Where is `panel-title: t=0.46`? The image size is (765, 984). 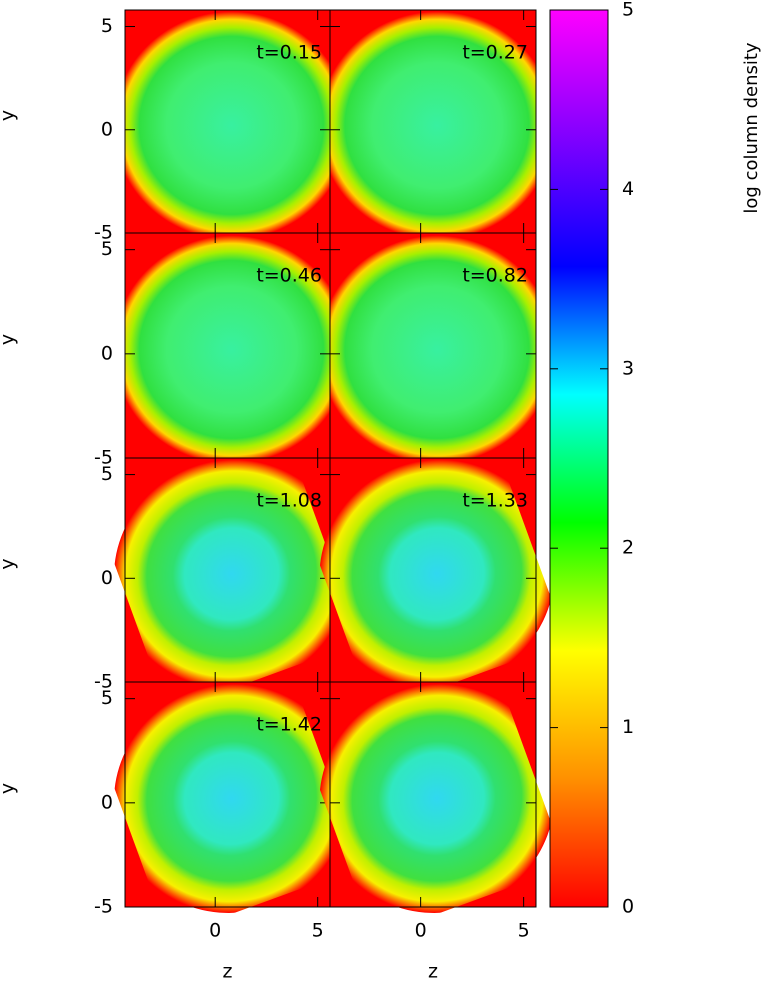 panel-title: t=0.46 is located at coordinates (289, 276).